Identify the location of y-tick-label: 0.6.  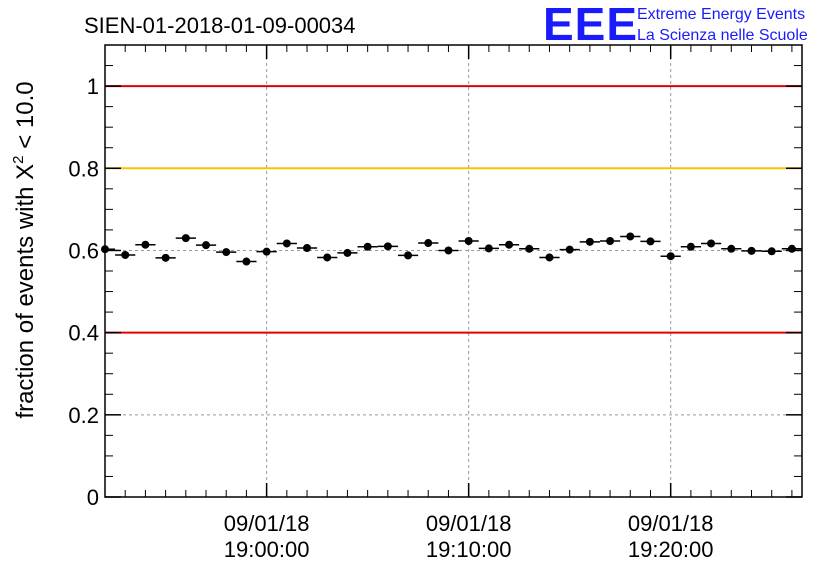
(83, 250).